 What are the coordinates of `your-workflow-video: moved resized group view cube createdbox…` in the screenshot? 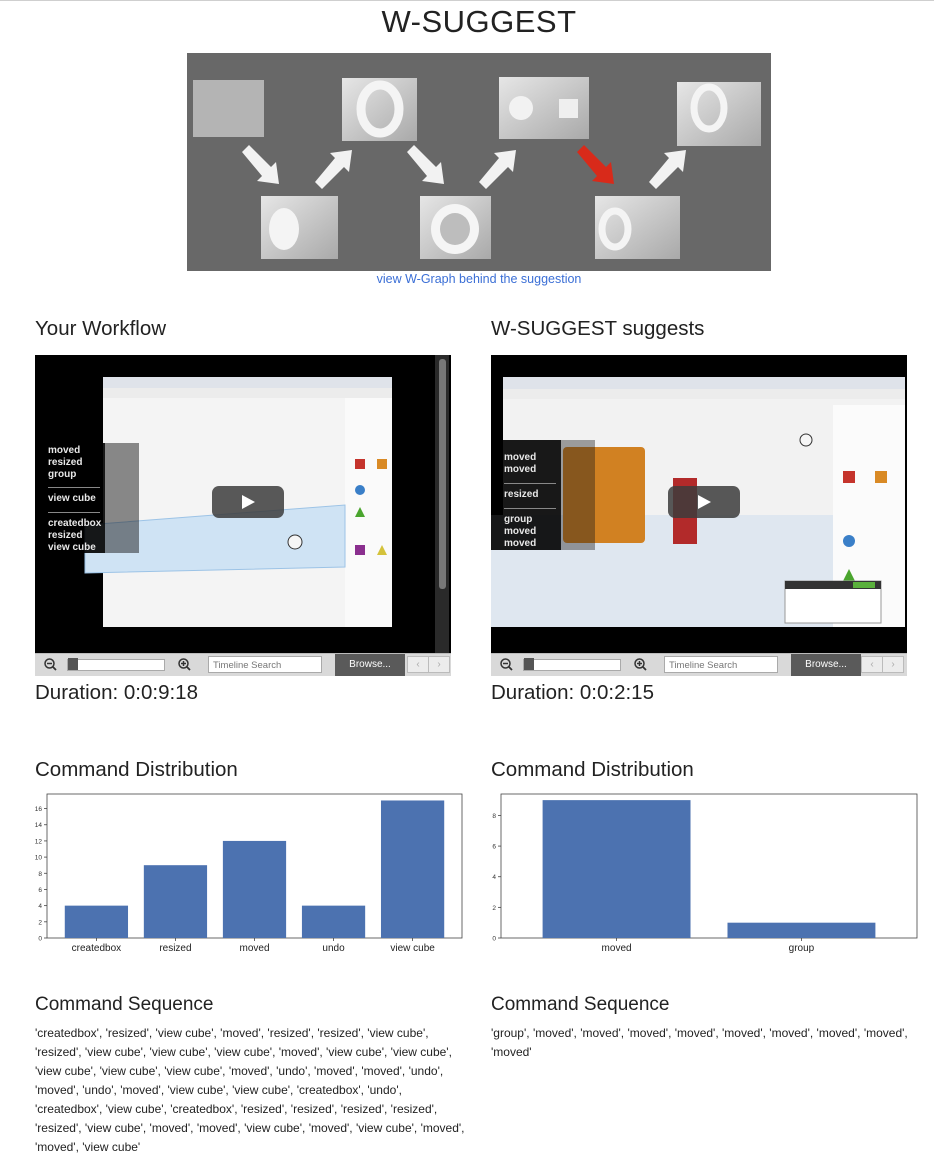 It's located at (243, 515).